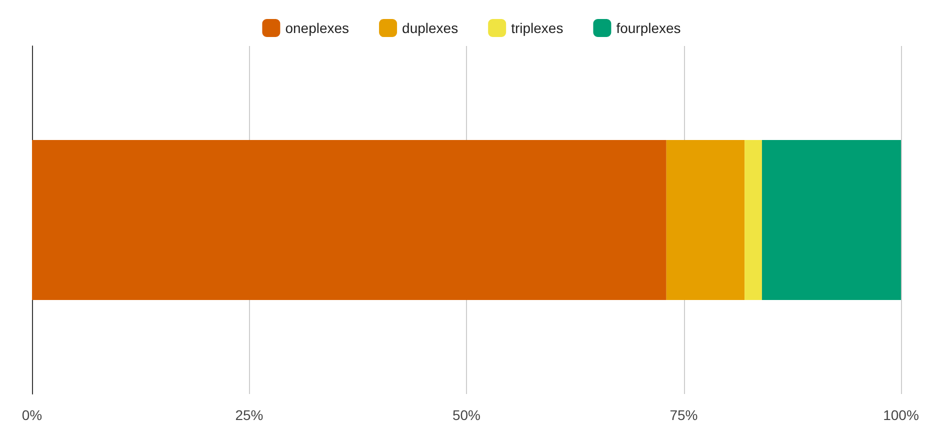  I want to click on legend-label: oneplexes, so click(317, 28).